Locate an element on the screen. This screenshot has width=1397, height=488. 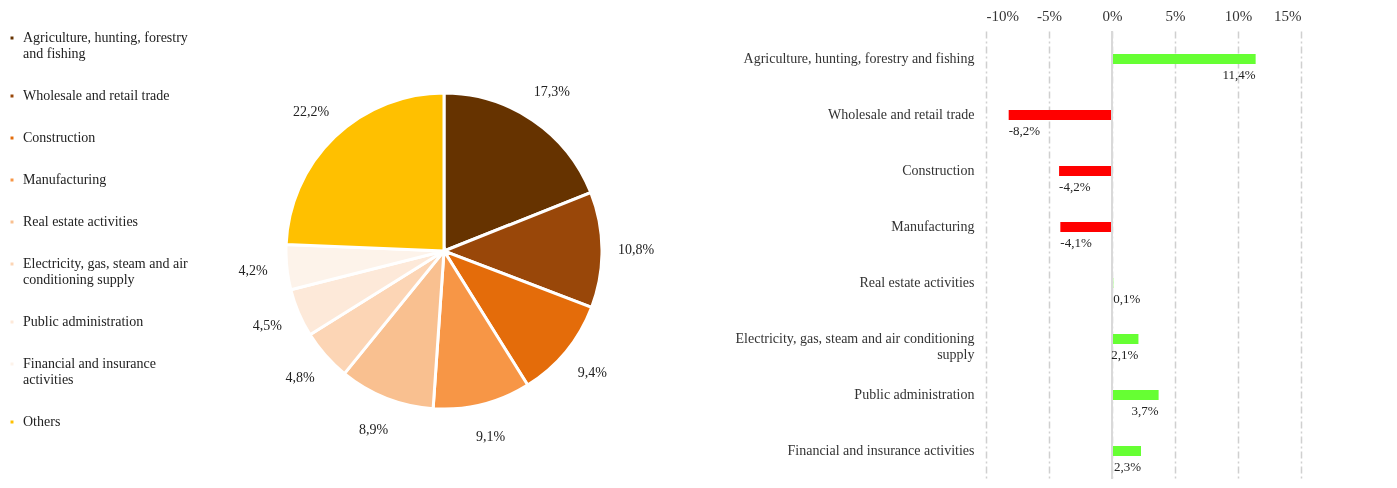
y-tick-label: Financial and insurance activities is located at coordinates (881, 450).